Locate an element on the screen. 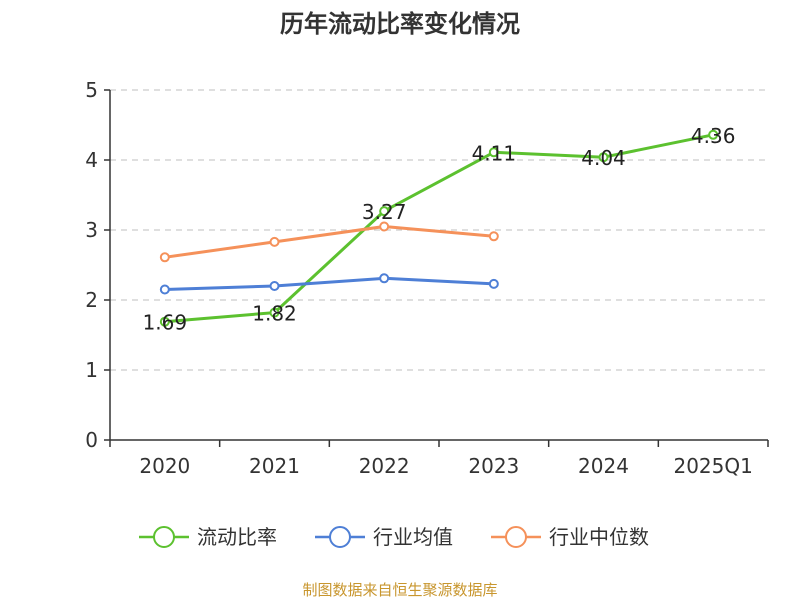  data-label: 4.36 is located at coordinates (713, 136).